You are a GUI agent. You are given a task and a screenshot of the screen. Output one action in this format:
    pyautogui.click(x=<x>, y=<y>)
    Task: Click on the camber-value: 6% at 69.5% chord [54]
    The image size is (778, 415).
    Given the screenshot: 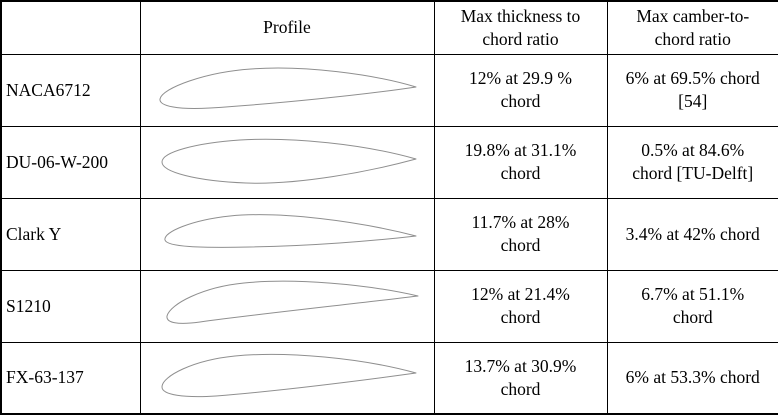 What is the action you would take?
    pyautogui.click(x=692, y=90)
    